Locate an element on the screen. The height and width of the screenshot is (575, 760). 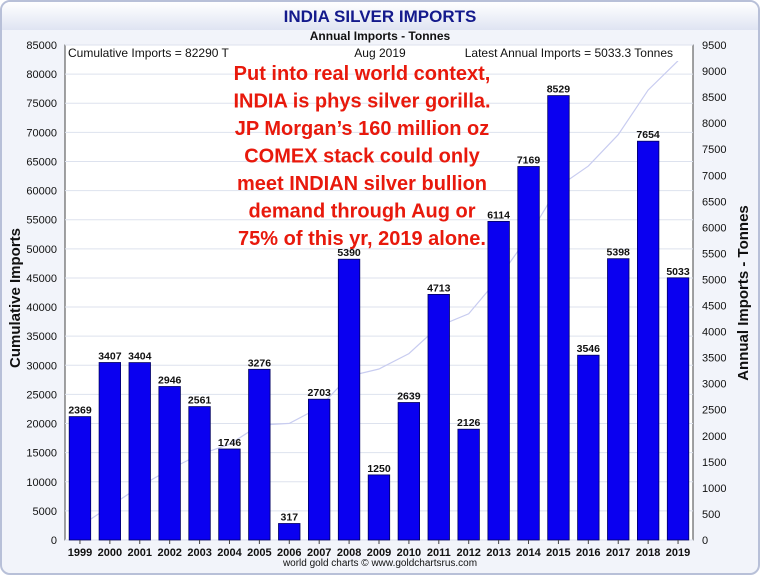
annotation-line: INDIA is phys silver gorilla. is located at coordinates (361, 102).